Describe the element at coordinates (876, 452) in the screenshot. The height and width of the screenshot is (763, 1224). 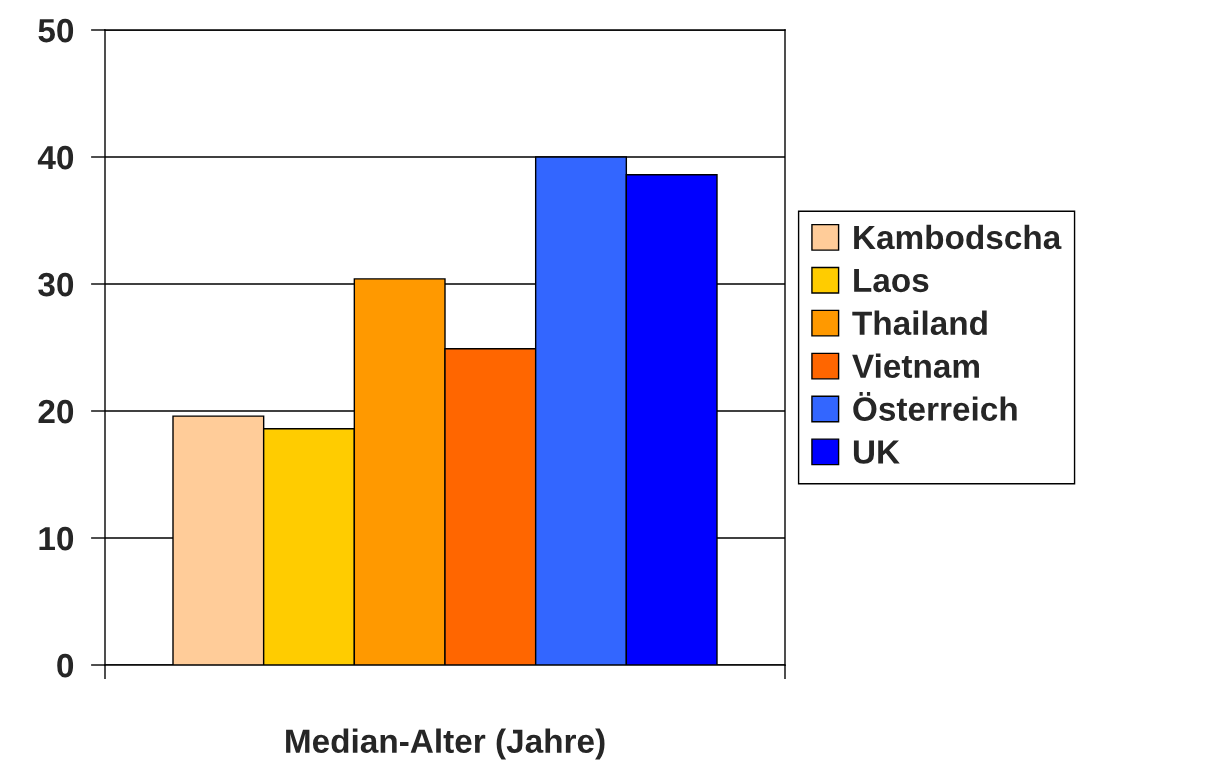
I see `legend-label: UK` at that location.